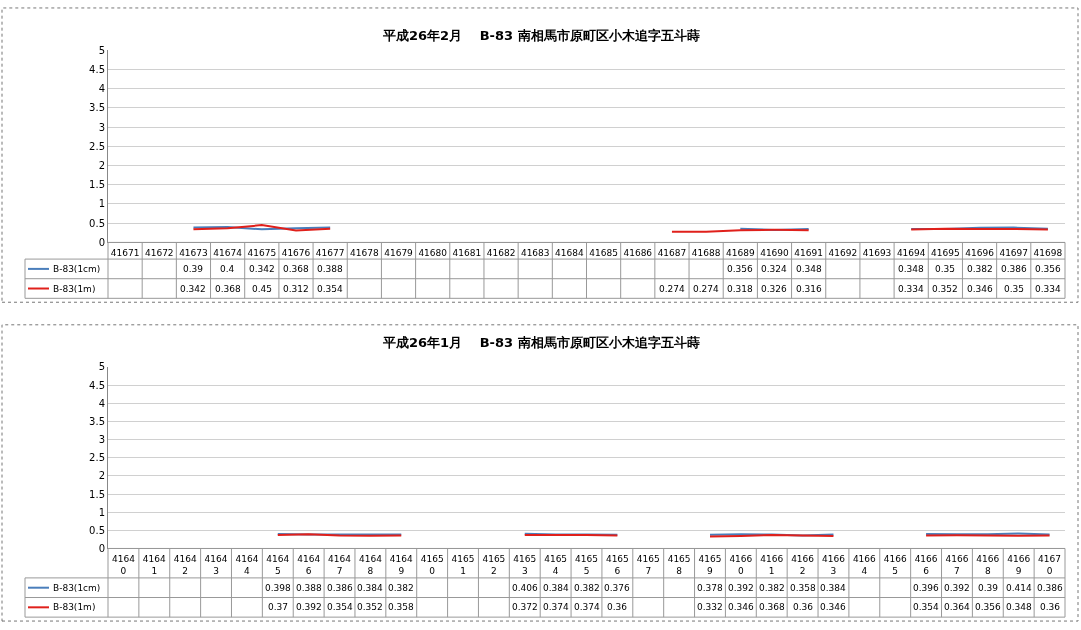 This screenshot has height=630, width=1081. Describe the element at coordinates (262, 253) in the screenshot. I see `x-tick-label: 41675` at that location.